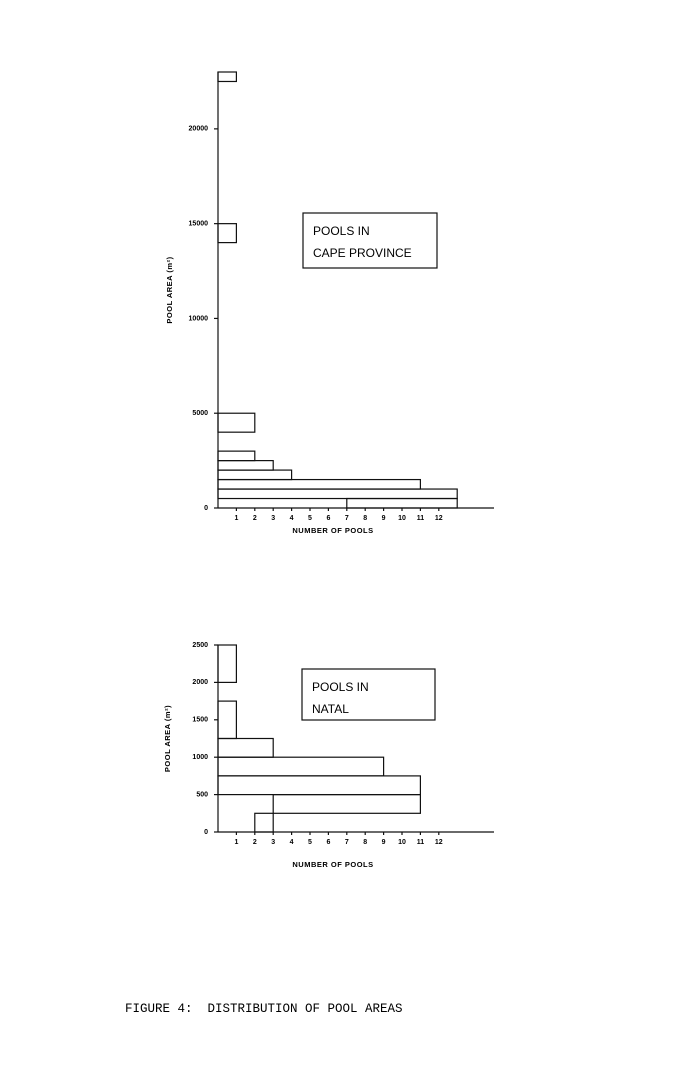 The width and height of the screenshot is (698, 1074). Describe the element at coordinates (200, 682) in the screenshot. I see `y-tick-label: 2000` at that location.